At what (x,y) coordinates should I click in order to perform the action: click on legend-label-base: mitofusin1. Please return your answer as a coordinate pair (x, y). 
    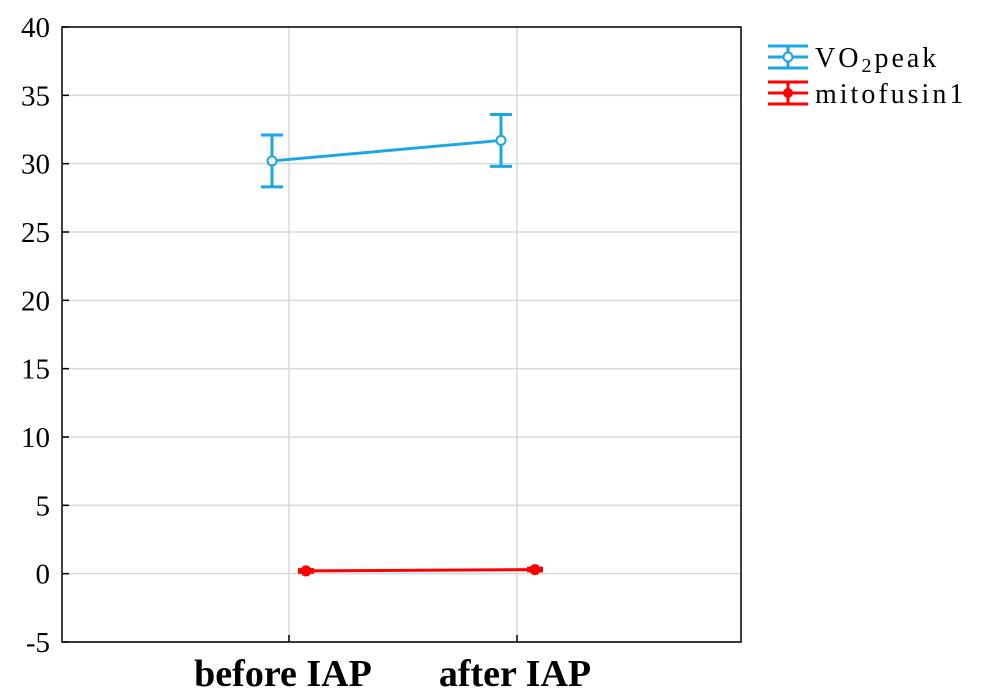
    Looking at the image, I should click on (890, 94).